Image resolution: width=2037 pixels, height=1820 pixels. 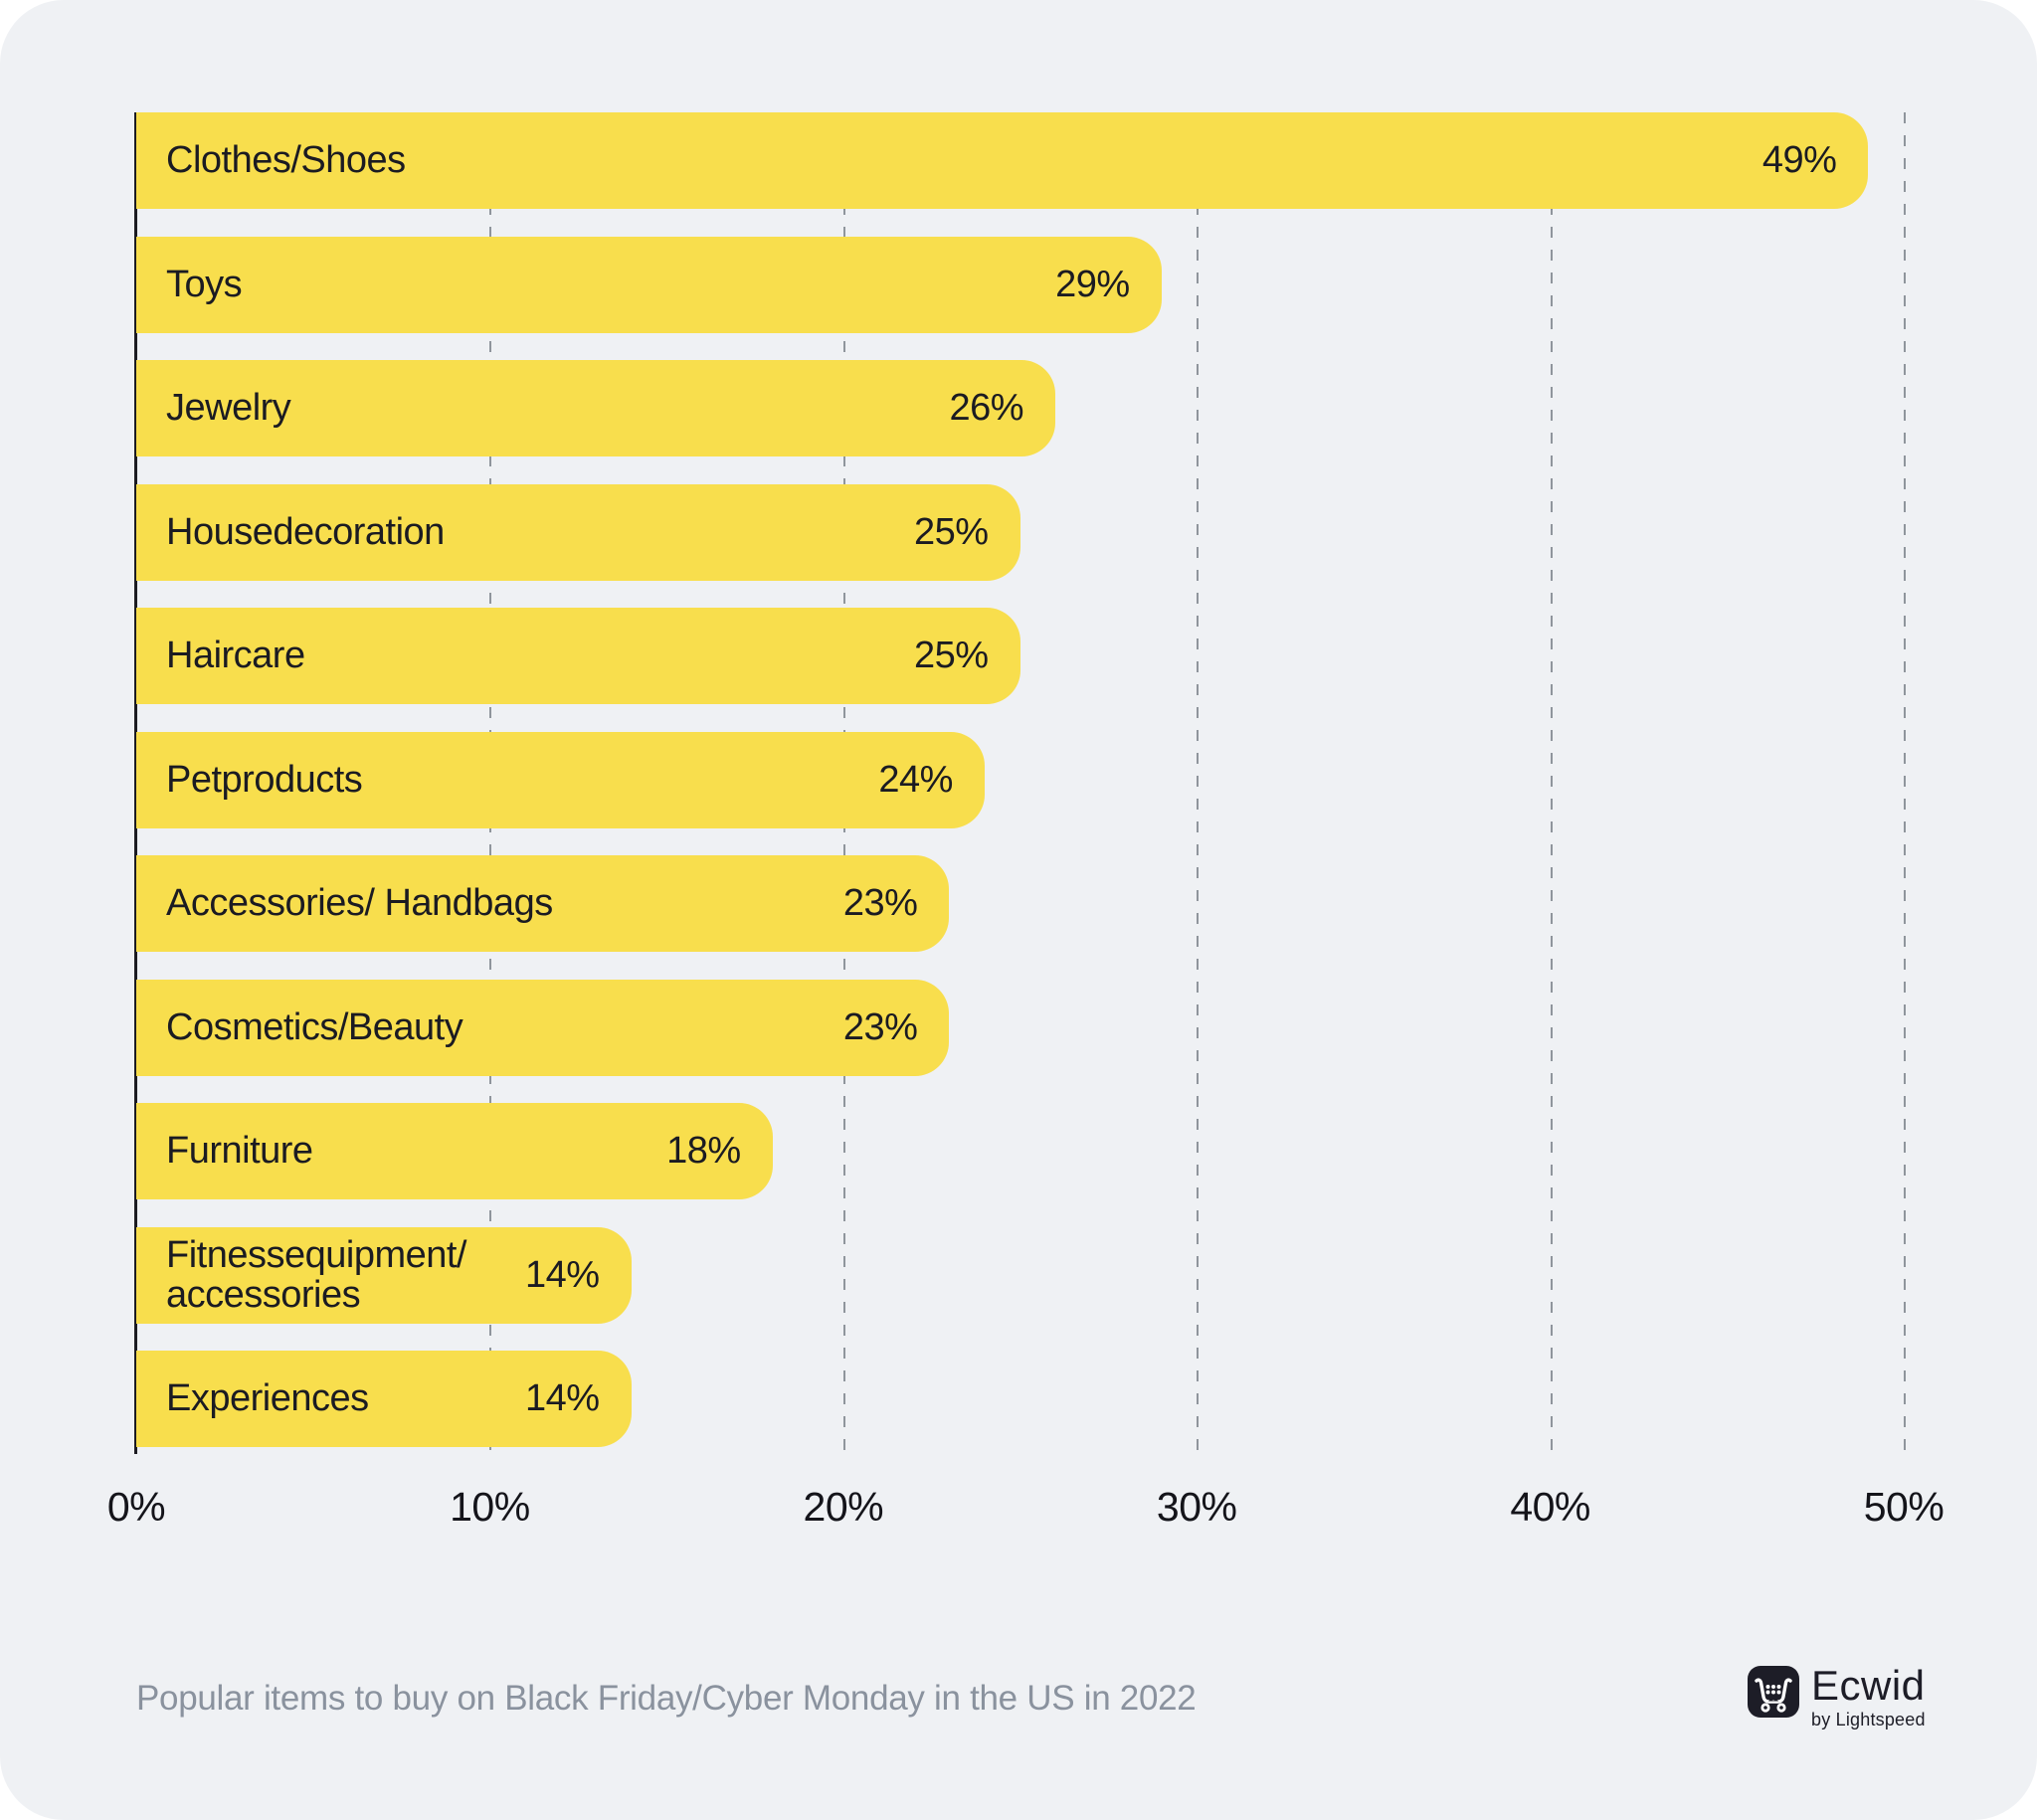 What do you see at coordinates (267, 1398) in the screenshot?
I see `bar-category-label: Experiences` at bounding box center [267, 1398].